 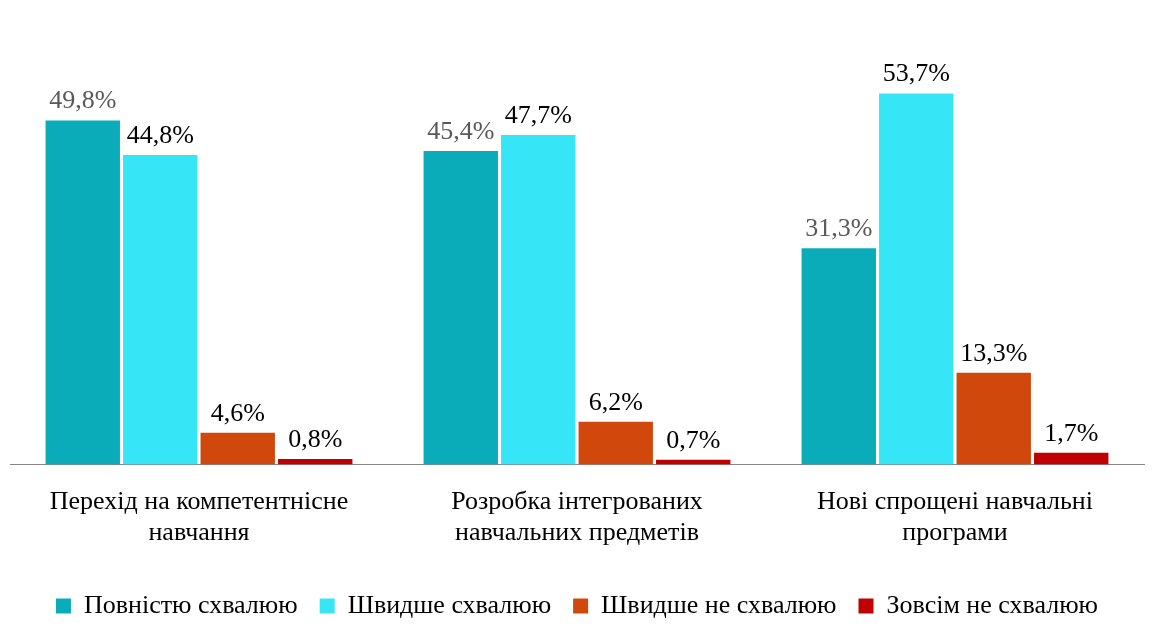 I want to click on x-tick-label: Розробка інтегрованих навчальних предметів, so click(x=577, y=516).